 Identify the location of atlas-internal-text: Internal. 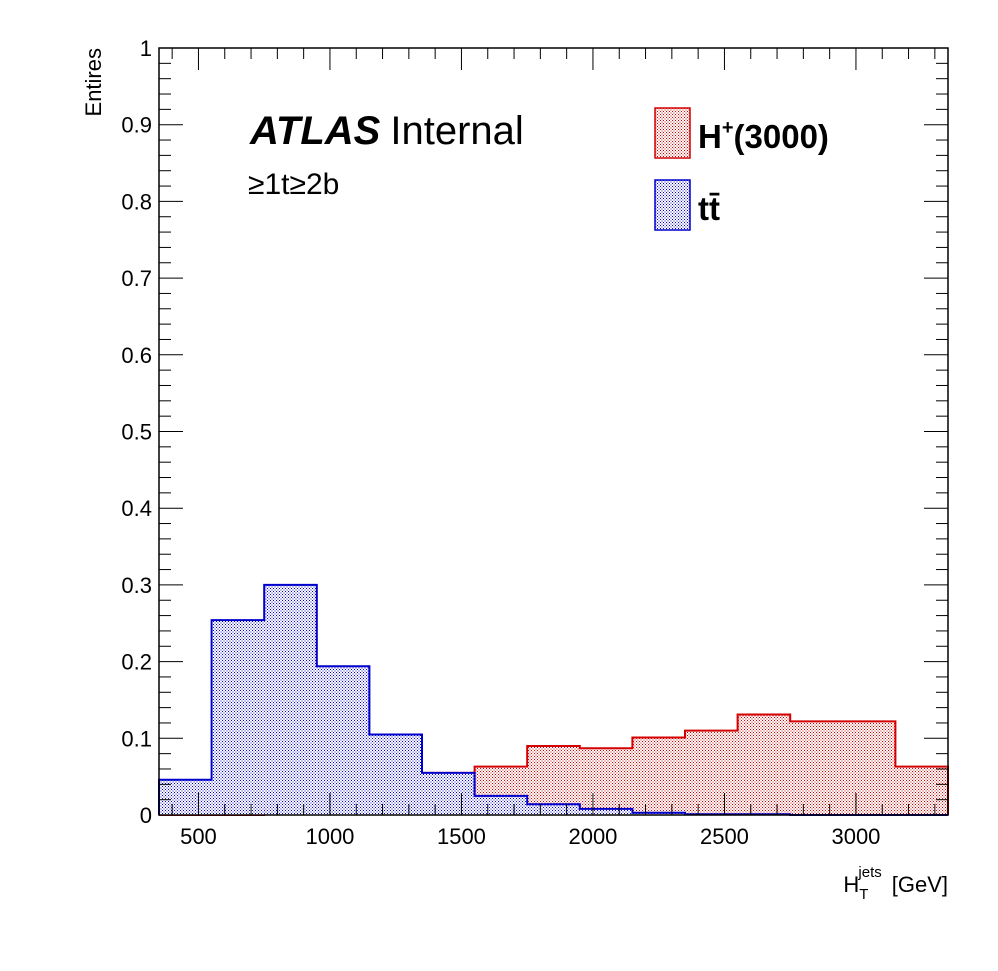
(456, 131).